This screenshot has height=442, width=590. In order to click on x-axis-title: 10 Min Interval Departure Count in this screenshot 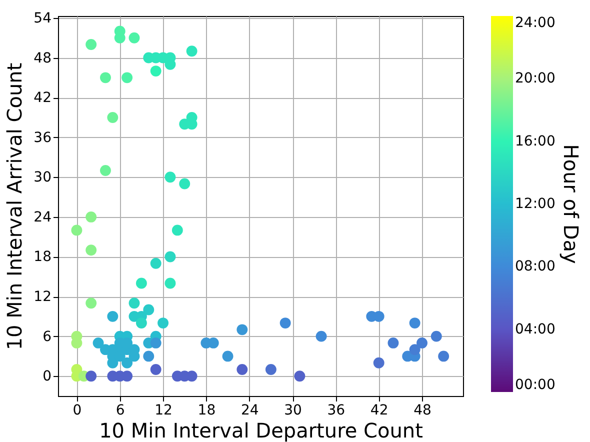, I will do `click(261, 430)`.